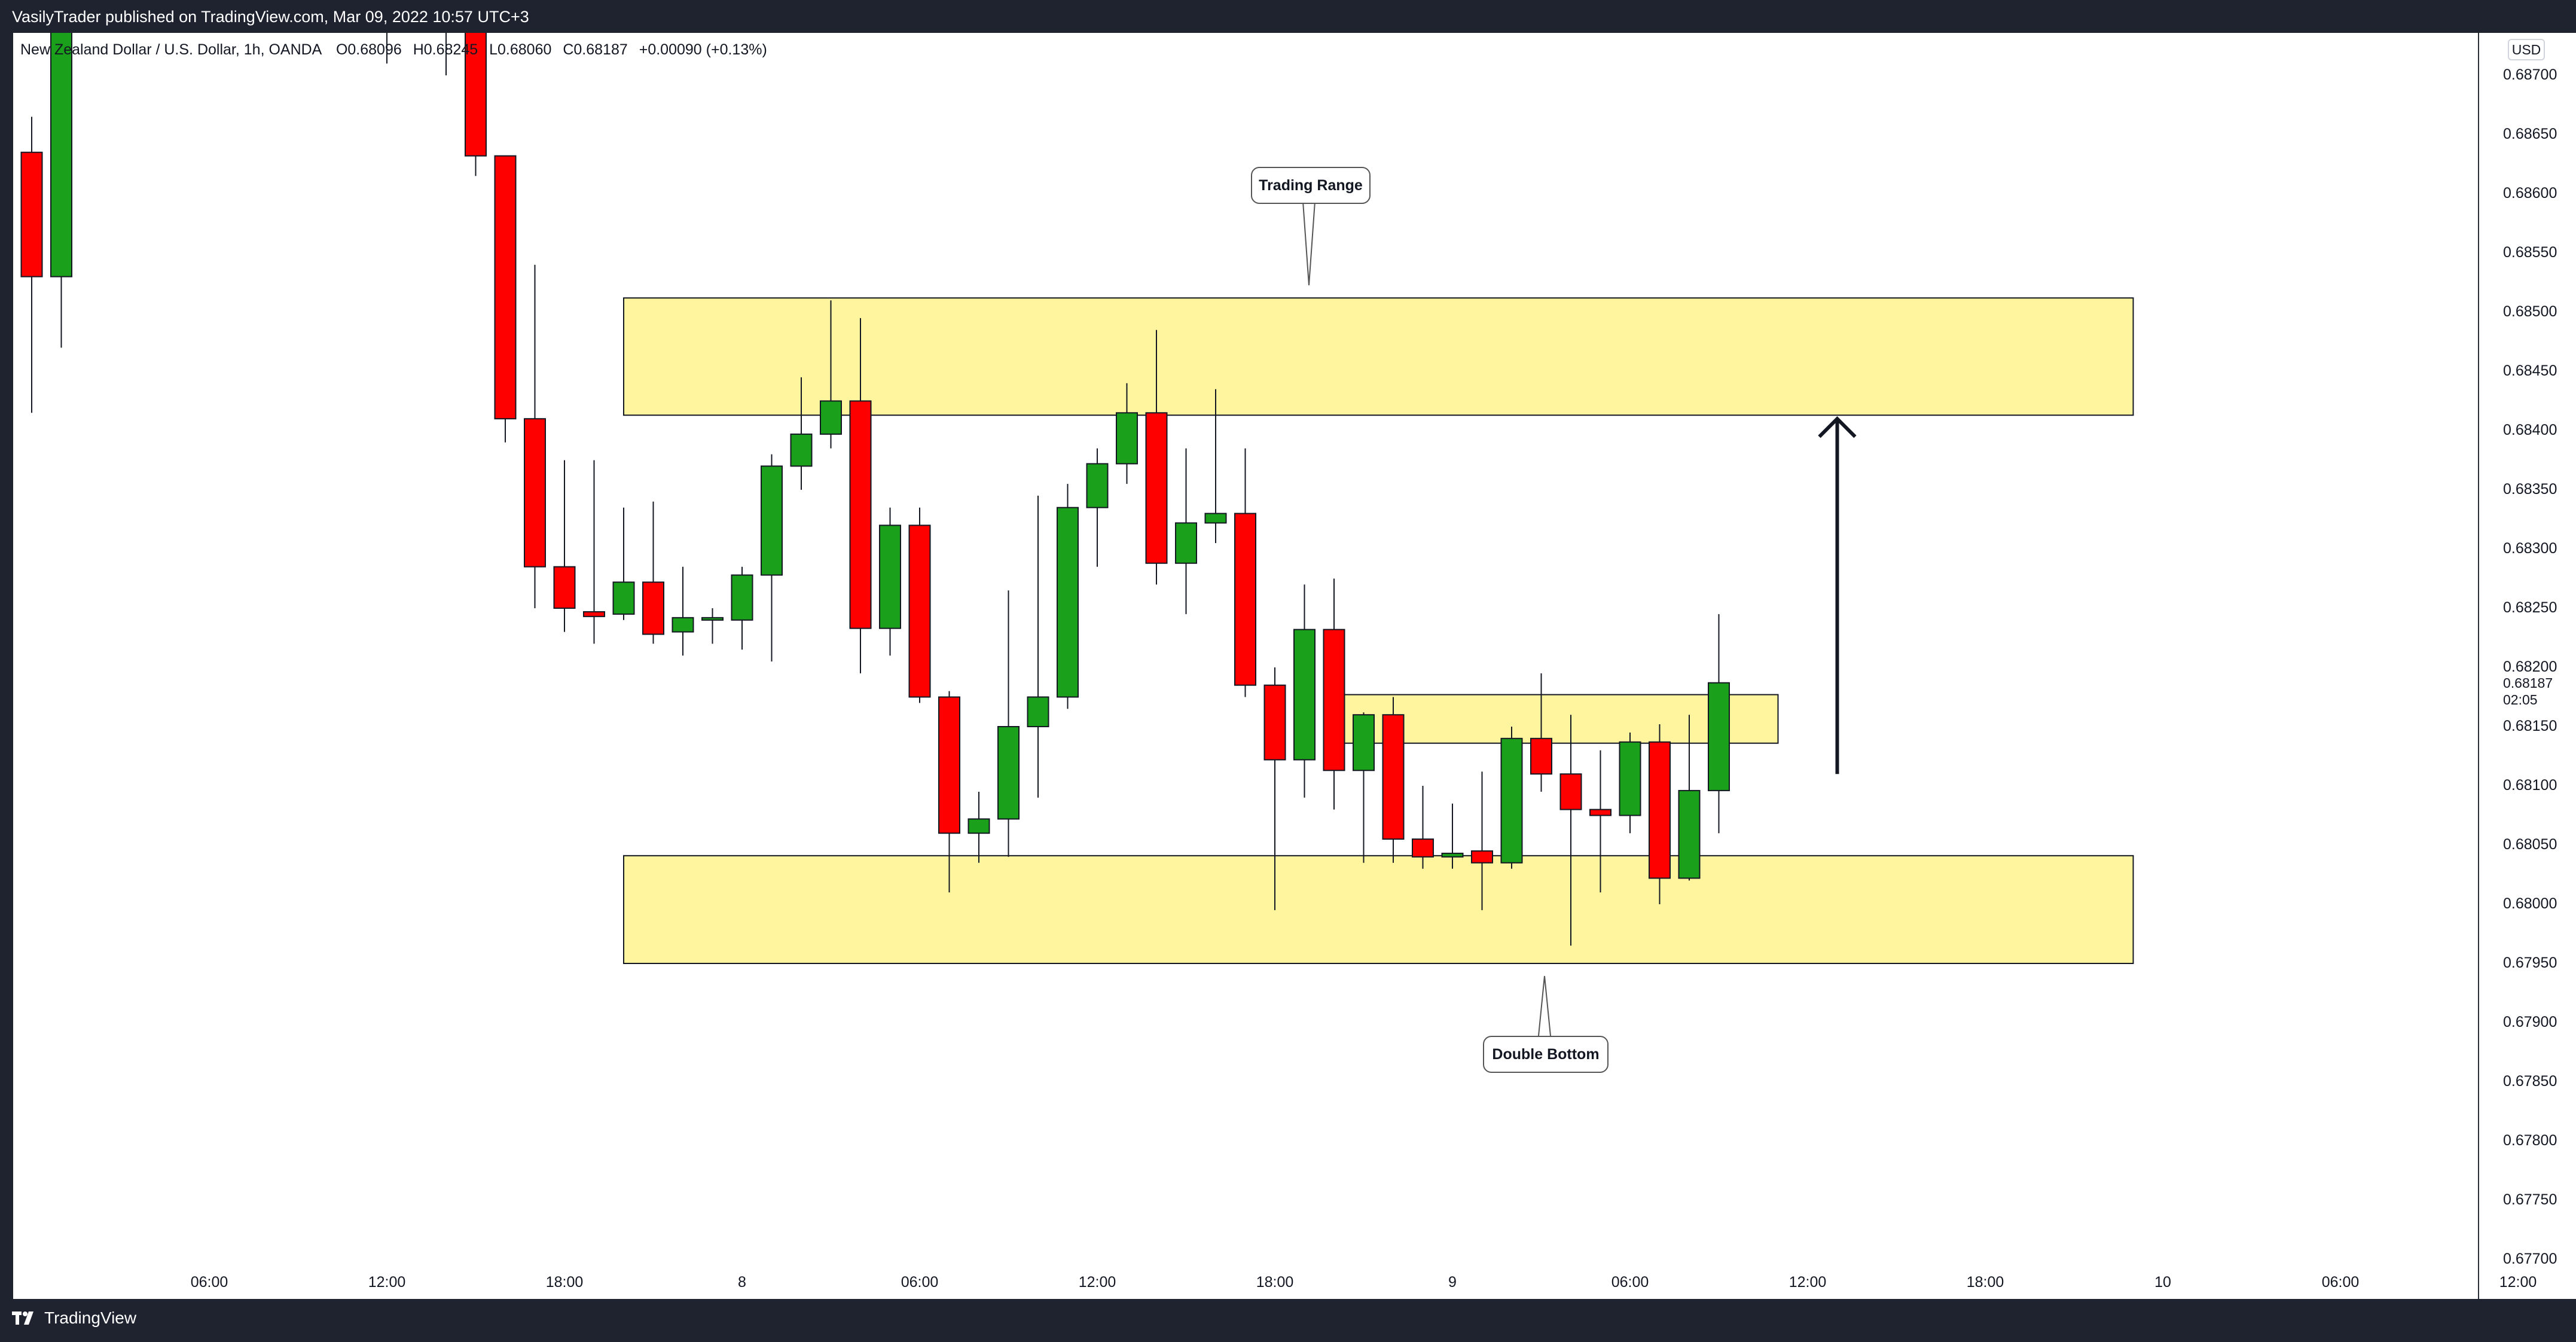 The image size is (2576, 1342). Describe the element at coordinates (1288, 1321) in the screenshot. I see `footer-bar: TradingView` at that location.